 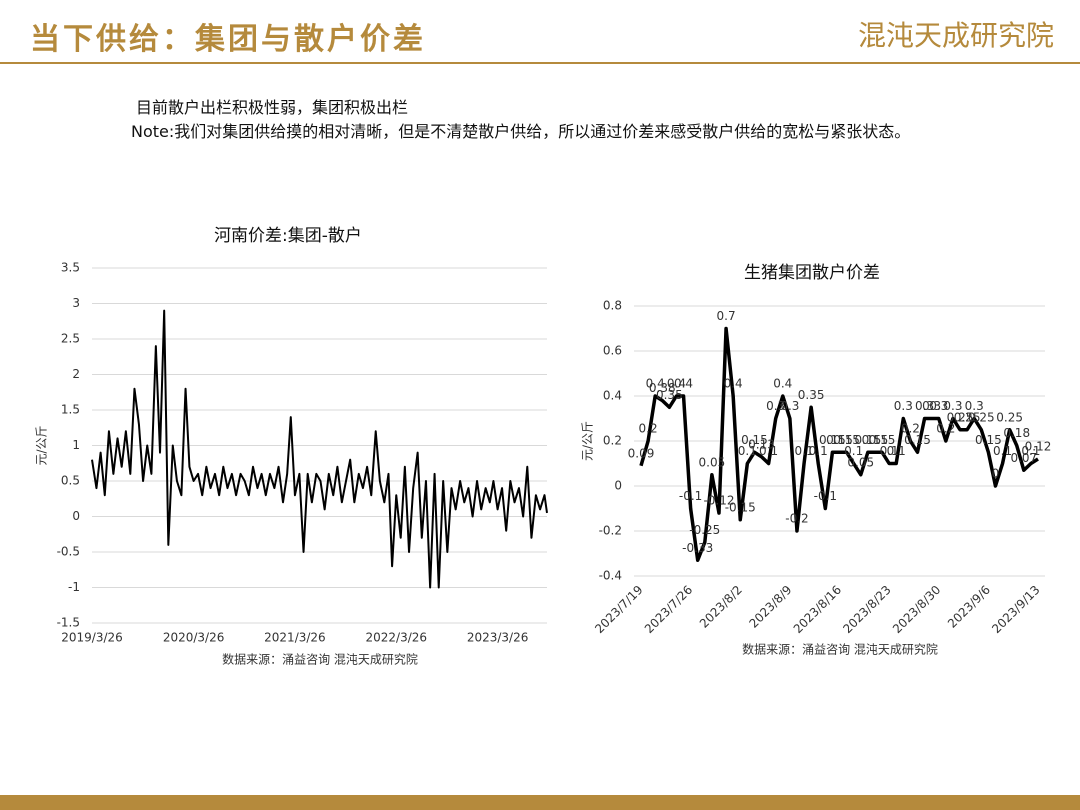 What do you see at coordinates (76, 374) in the screenshot?
I see `y-tick-label: 2` at bounding box center [76, 374].